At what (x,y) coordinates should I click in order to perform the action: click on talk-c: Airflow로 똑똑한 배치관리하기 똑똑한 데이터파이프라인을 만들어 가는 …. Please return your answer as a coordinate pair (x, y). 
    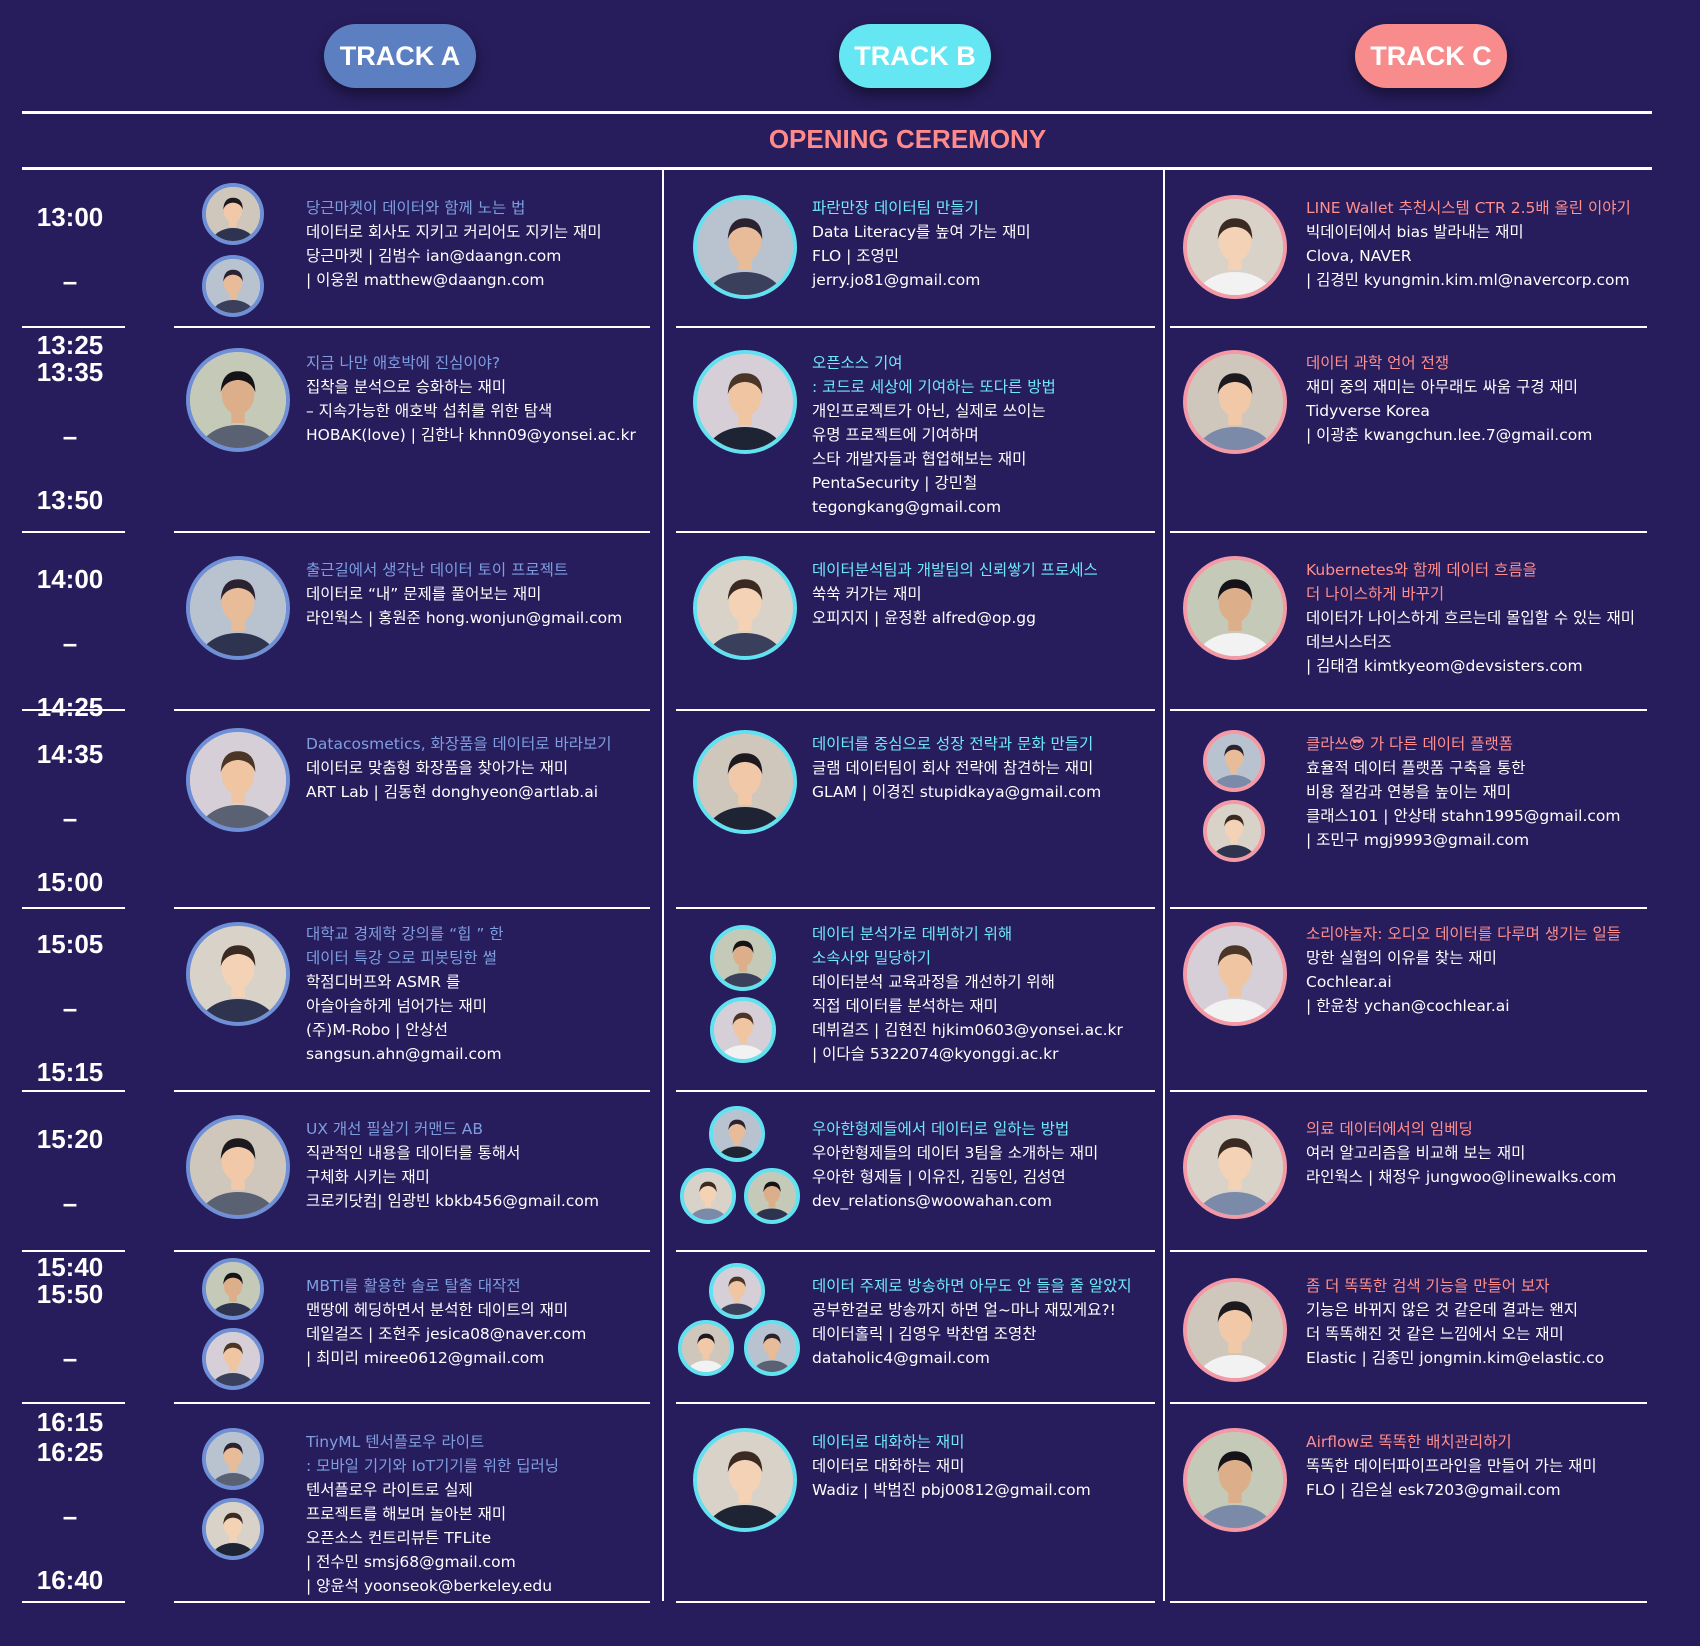
    Looking at the image, I should click on (1451, 1466).